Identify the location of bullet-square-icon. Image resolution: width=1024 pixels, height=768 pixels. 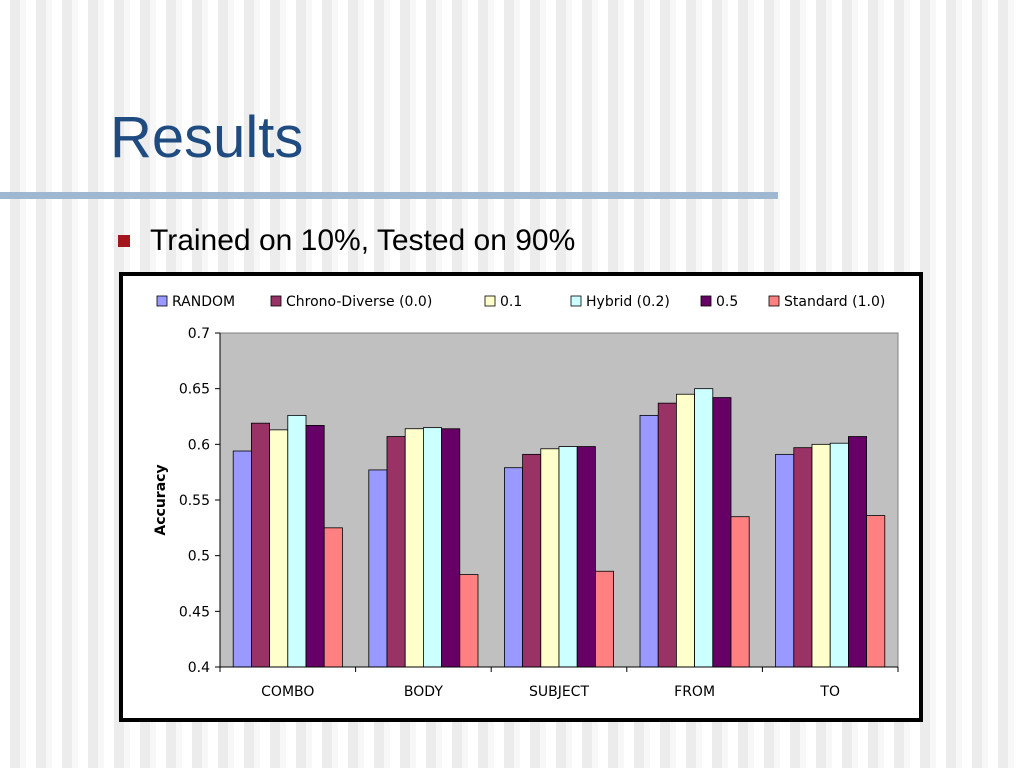
(124, 241).